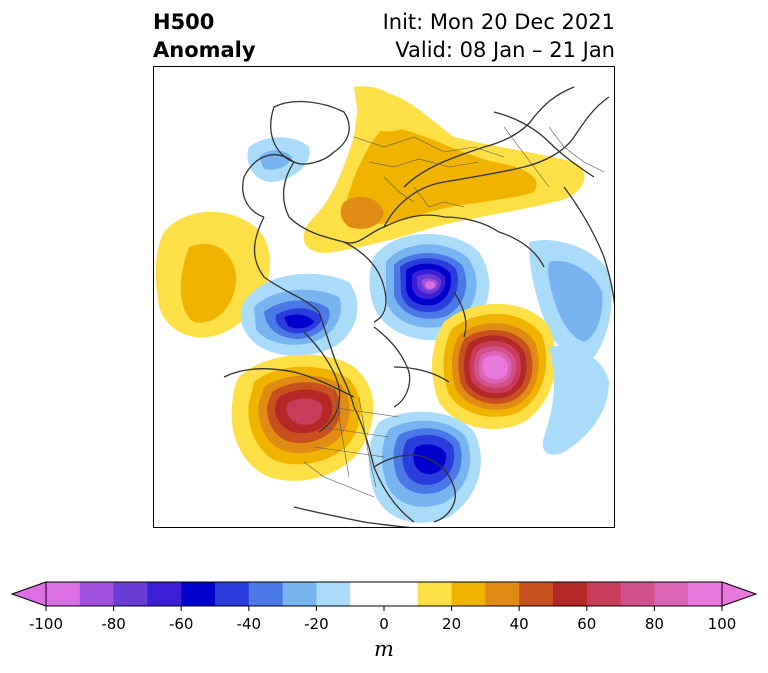 This screenshot has height=673, width=768. Describe the element at coordinates (184, 22) in the screenshot. I see `title-field: H500` at that location.